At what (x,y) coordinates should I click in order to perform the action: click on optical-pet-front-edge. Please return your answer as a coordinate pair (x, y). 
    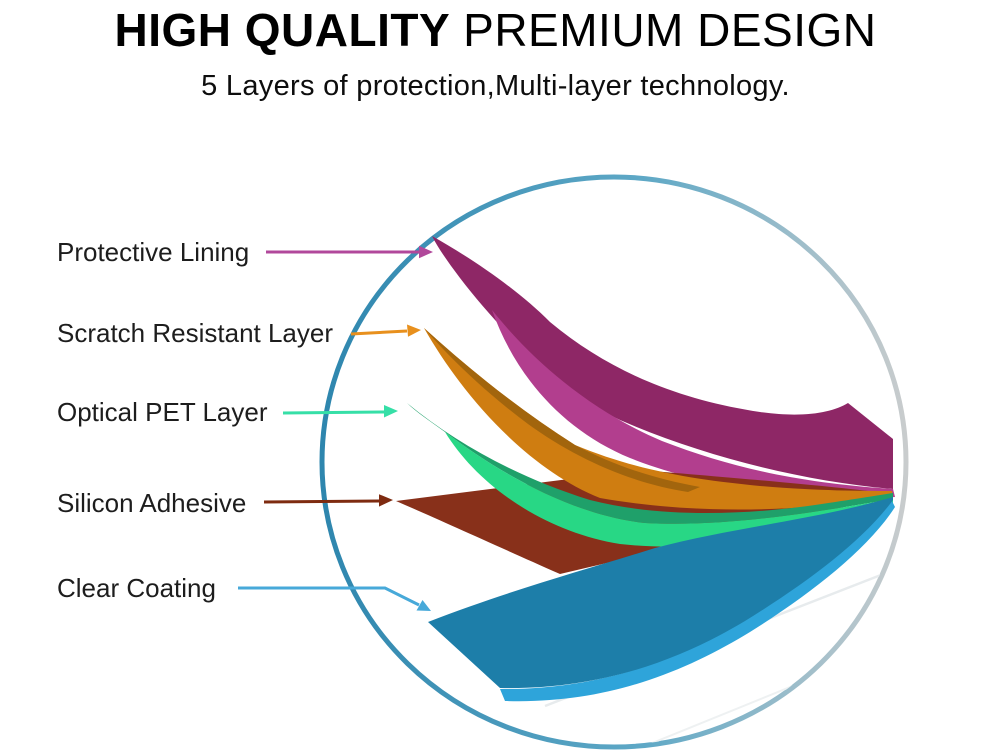
    Looking at the image, I should click on (669, 489).